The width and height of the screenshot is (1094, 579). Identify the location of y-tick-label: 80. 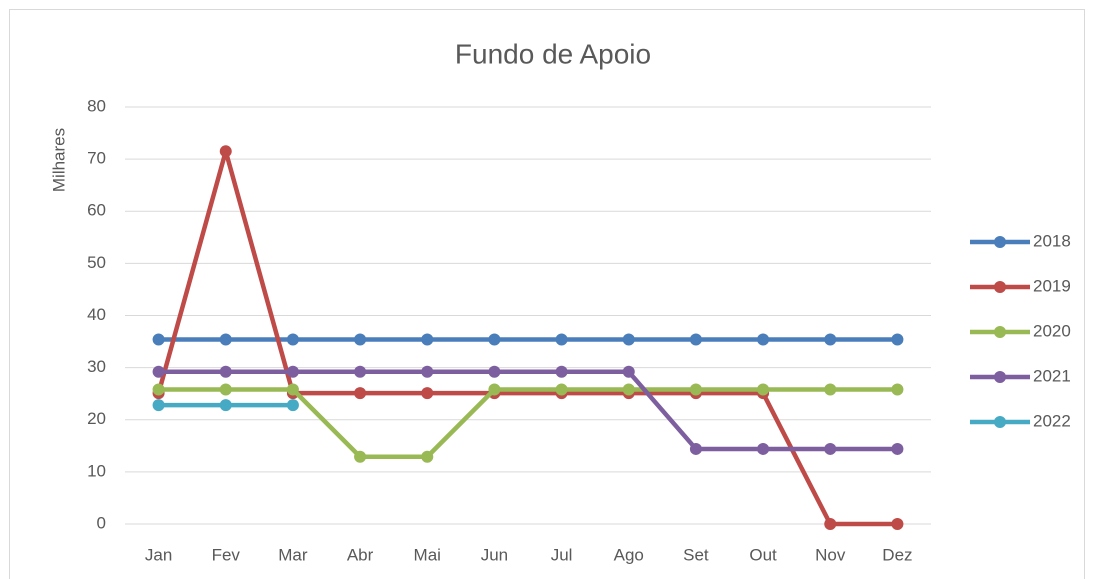
(96, 105).